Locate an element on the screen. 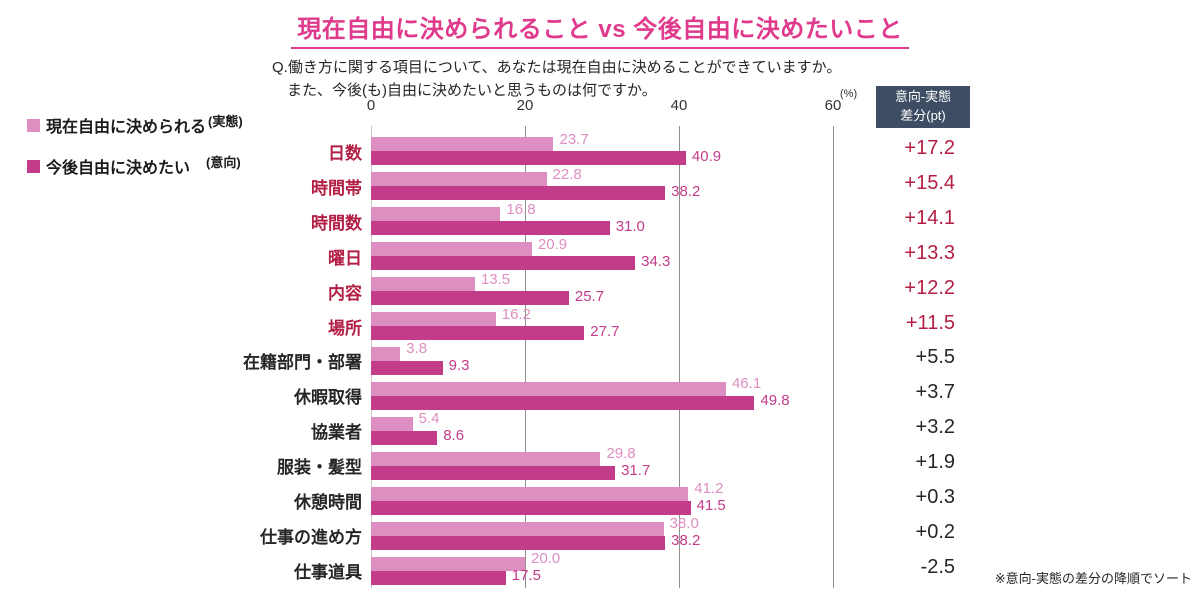 Image resolution: width=1200 pixels, height=592 pixels. diff-value: +14.1 is located at coordinates (929, 217).